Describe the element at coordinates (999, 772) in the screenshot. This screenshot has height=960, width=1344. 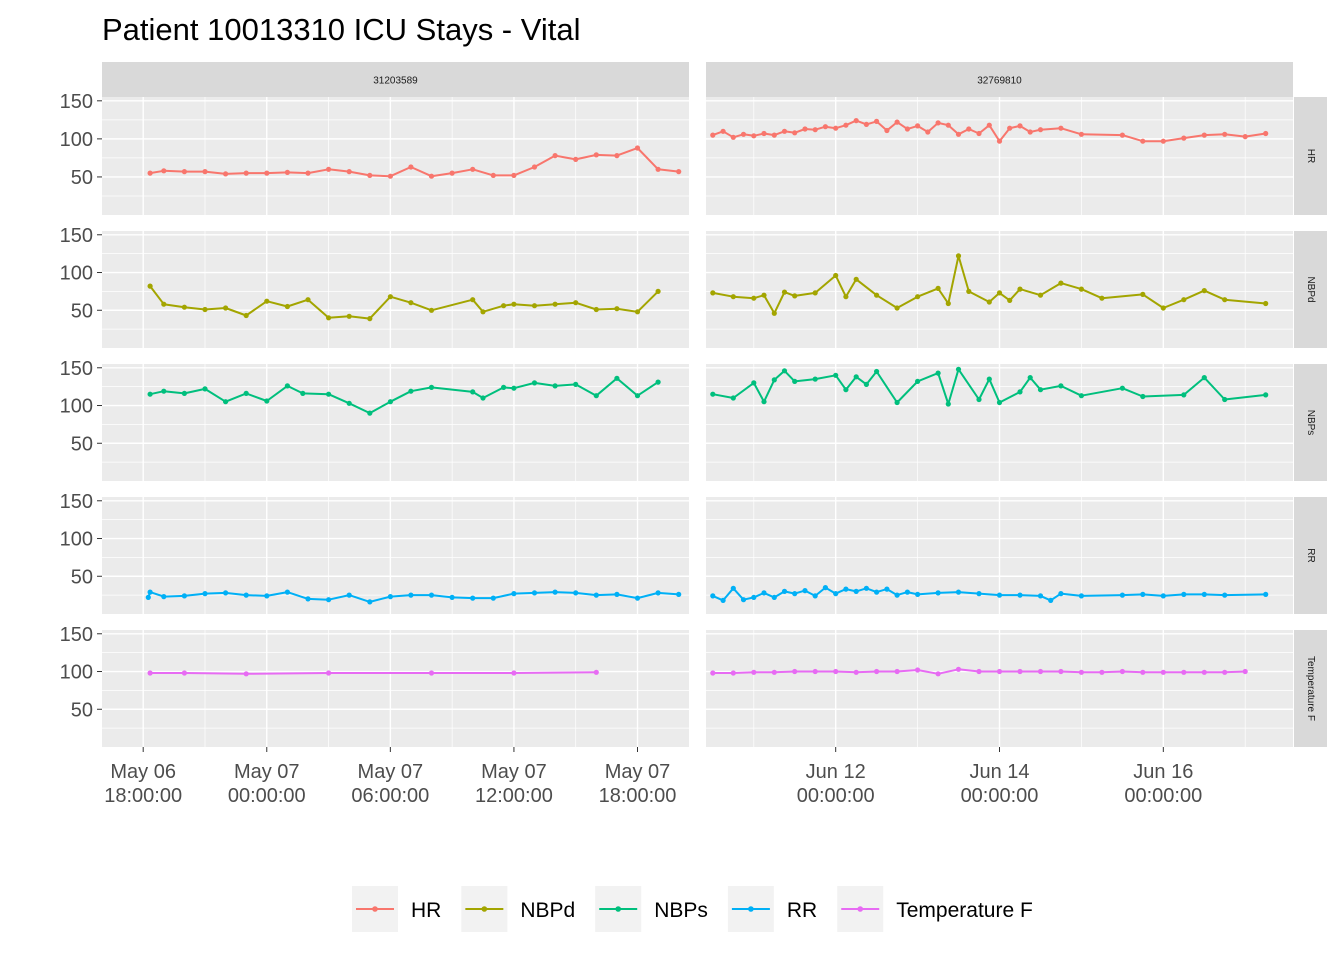
I see `x-tick-label: Jun 14` at that location.